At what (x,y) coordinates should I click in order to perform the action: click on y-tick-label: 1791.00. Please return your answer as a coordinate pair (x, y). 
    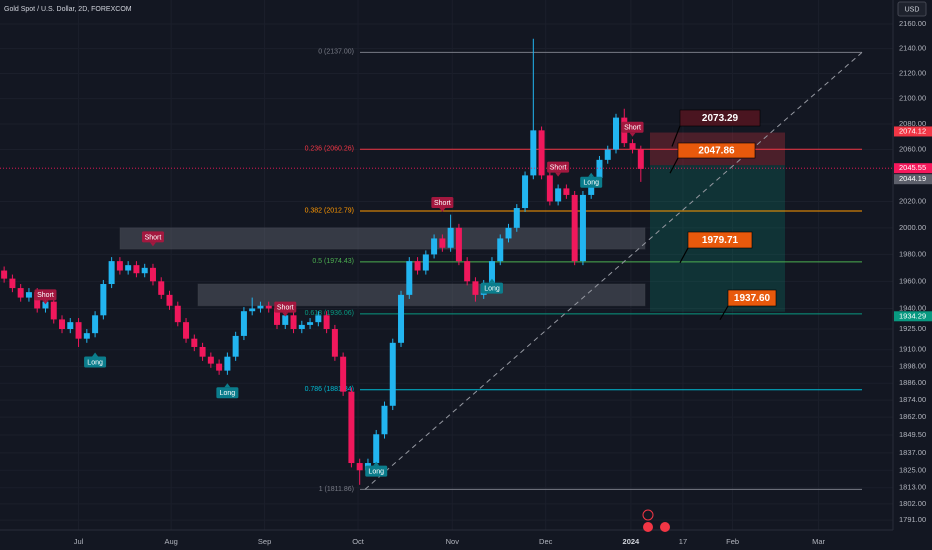
    Looking at the image, I should click on (912, 519).